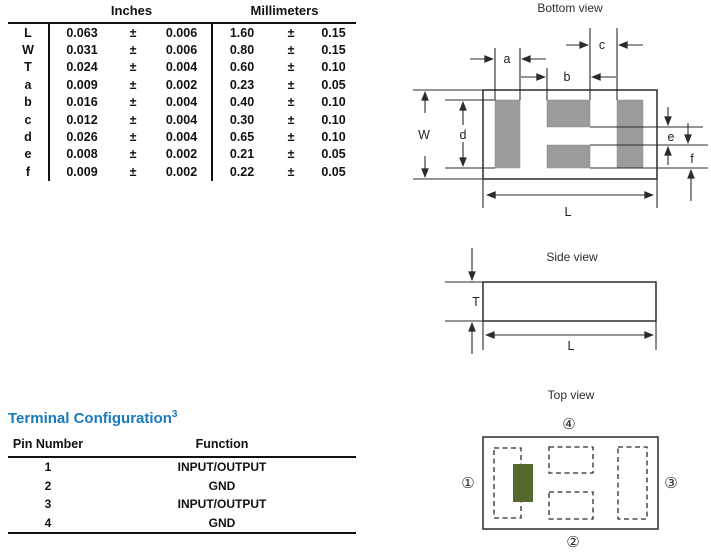  Describe the element at coordinates (670, 483) in the screenshot. I see `pin-3-marker: ③` at that location.